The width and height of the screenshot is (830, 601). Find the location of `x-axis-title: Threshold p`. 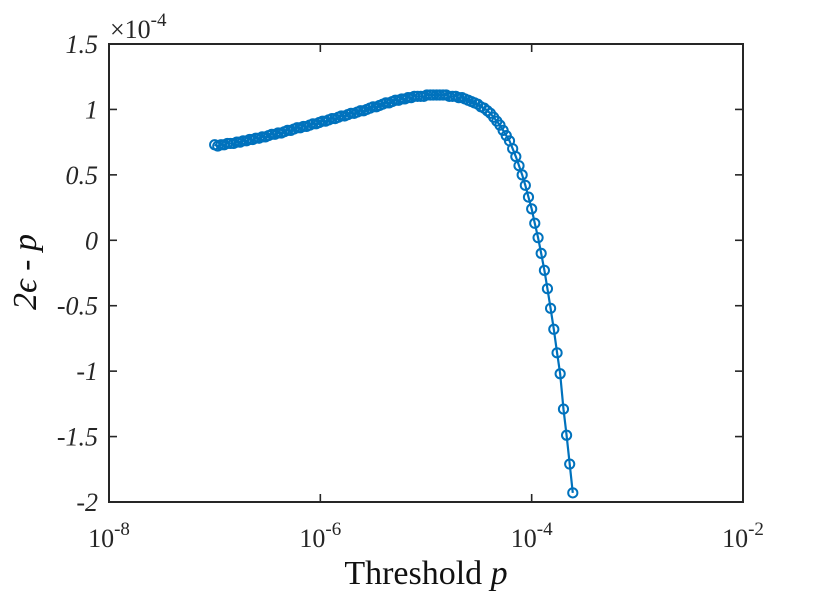

x-axis-title: Threshold p is located at coordinates (425, 573).